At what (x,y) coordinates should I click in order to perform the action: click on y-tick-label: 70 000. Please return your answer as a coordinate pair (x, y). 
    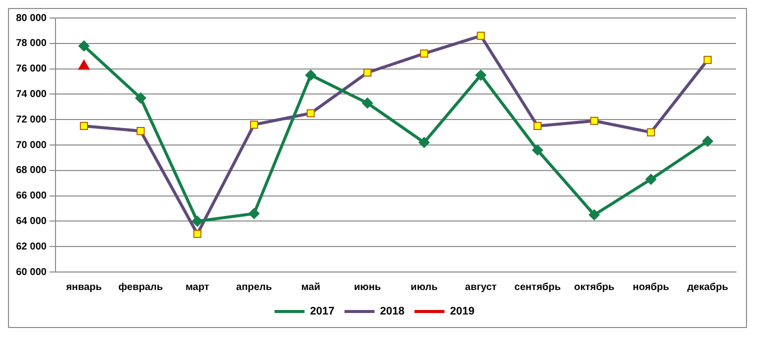
    Looking at the image, I should click on (32, 145).